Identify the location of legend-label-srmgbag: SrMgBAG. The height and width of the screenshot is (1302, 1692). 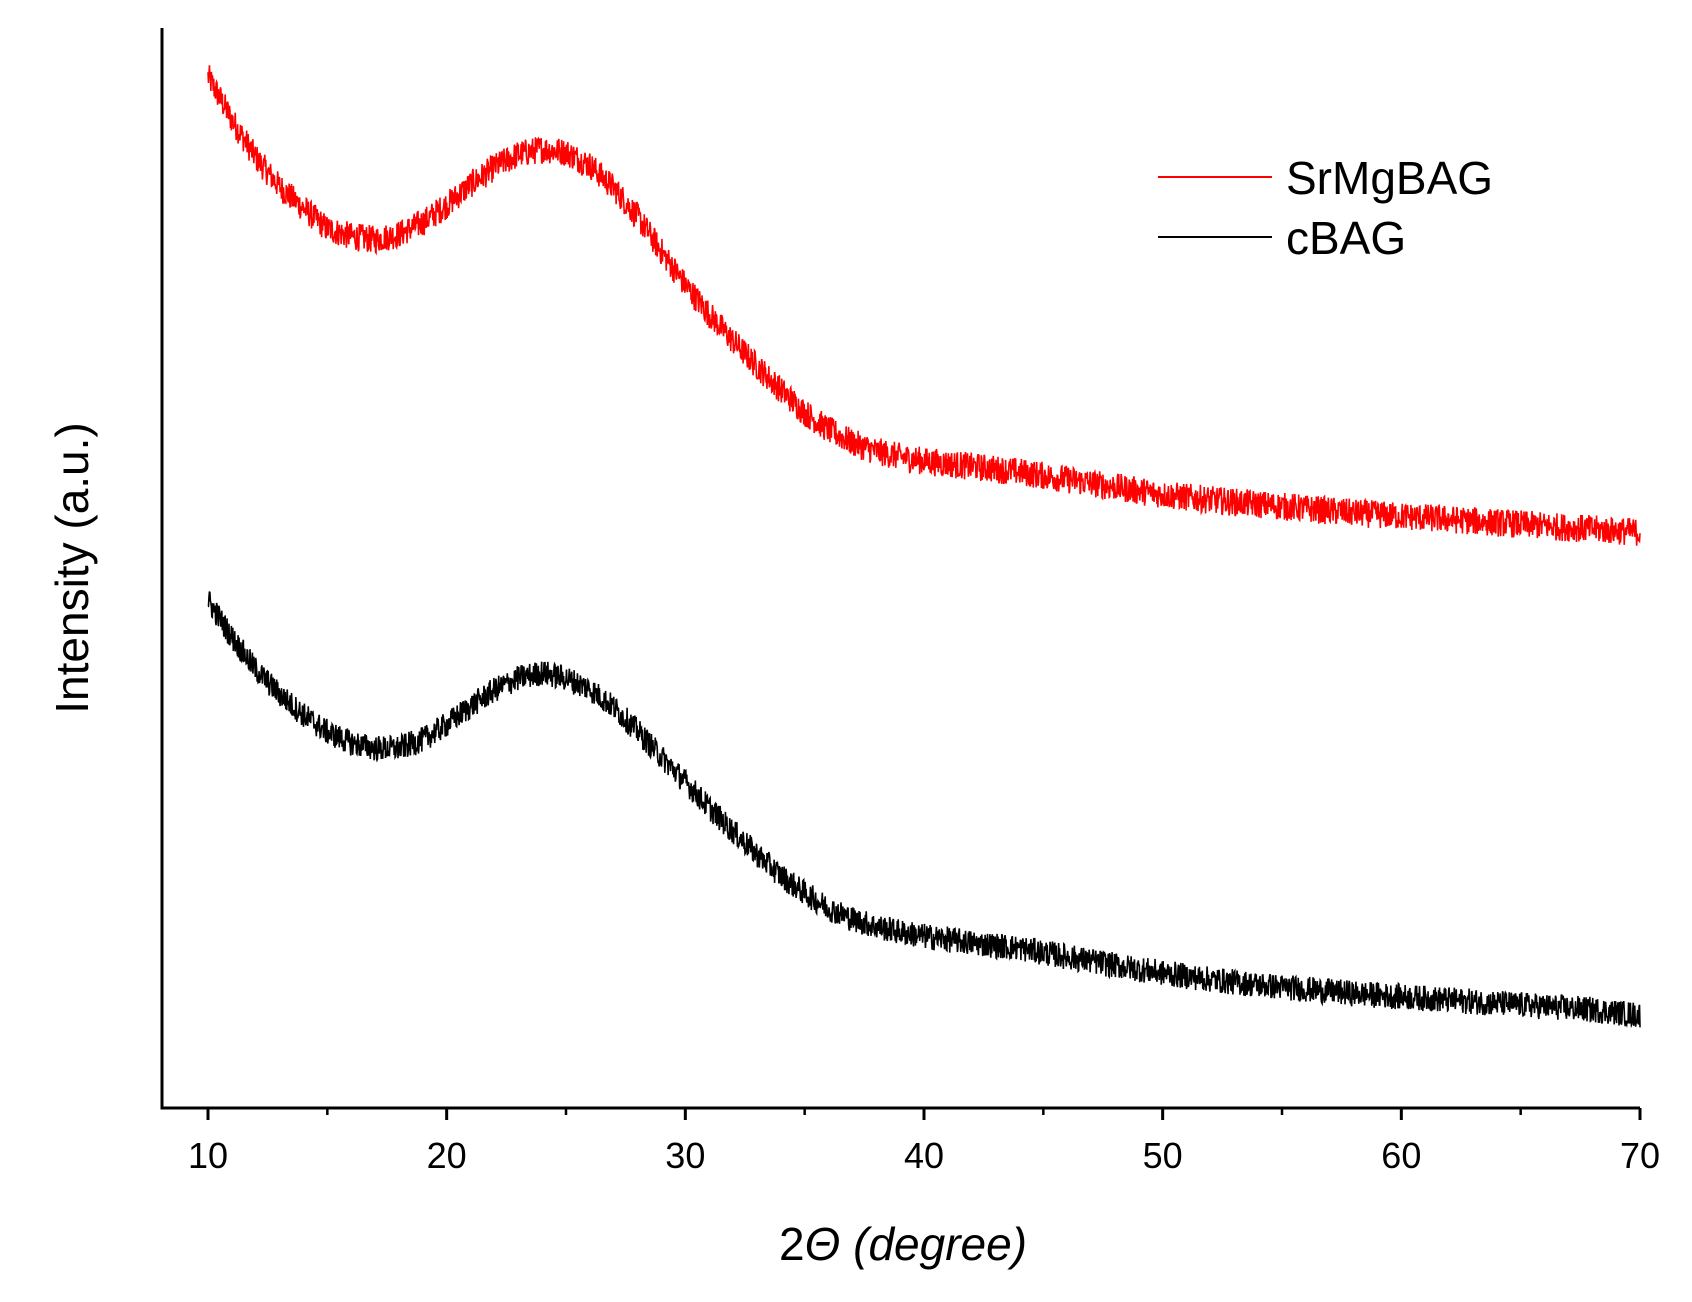
(1389, 178).